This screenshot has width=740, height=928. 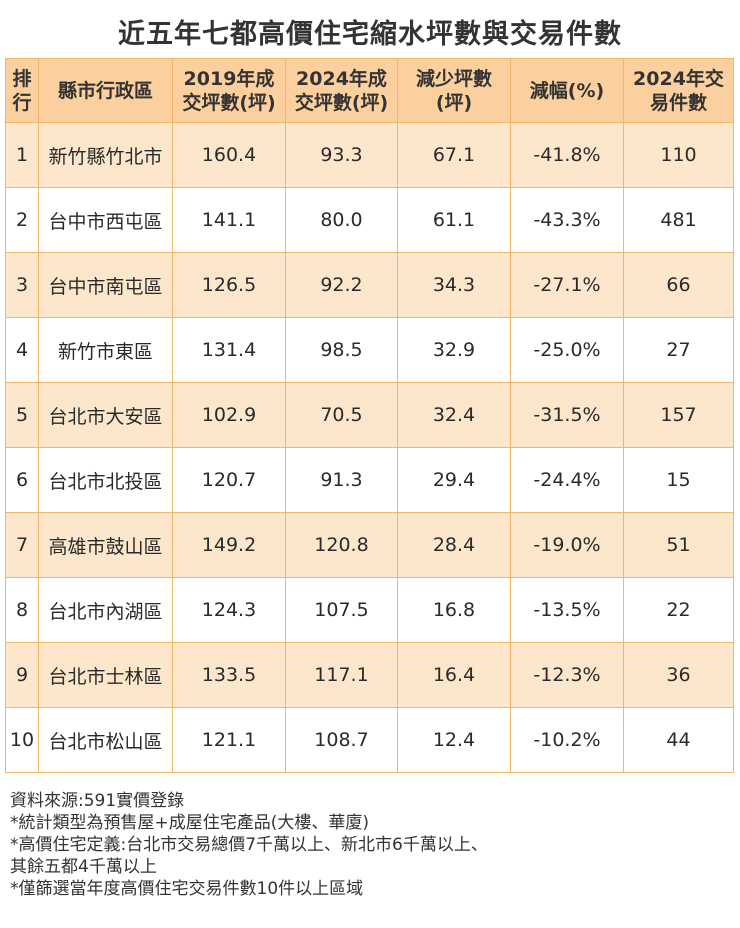 I want to click on ping-2024-cell: 93.3, so click(x=341, y=155).